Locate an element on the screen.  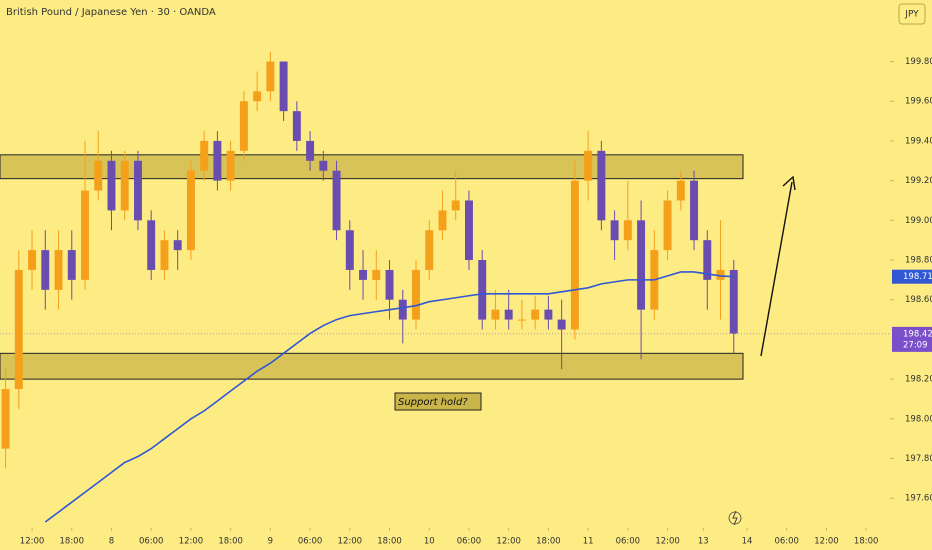
ma-badge is located at coordinates (912, 276).